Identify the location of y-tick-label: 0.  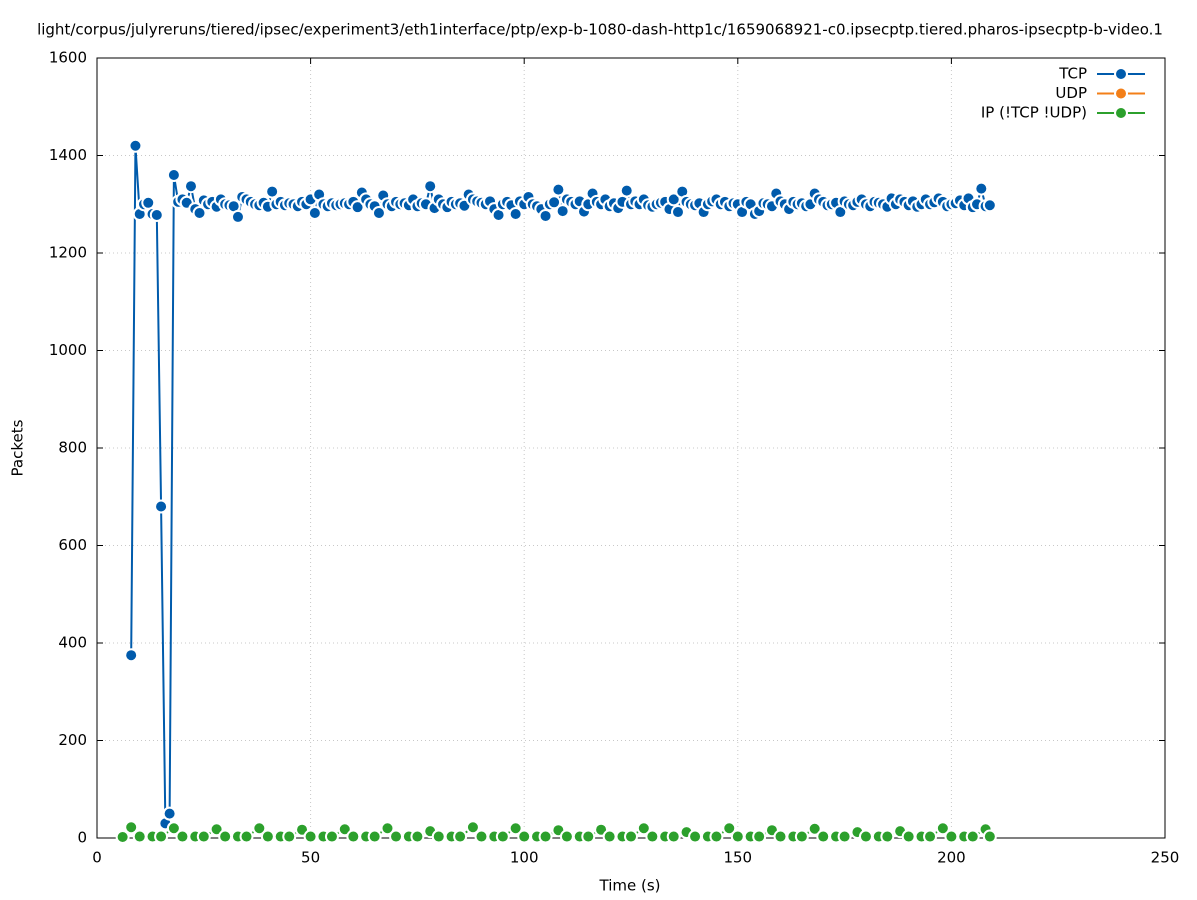
(82, 838).